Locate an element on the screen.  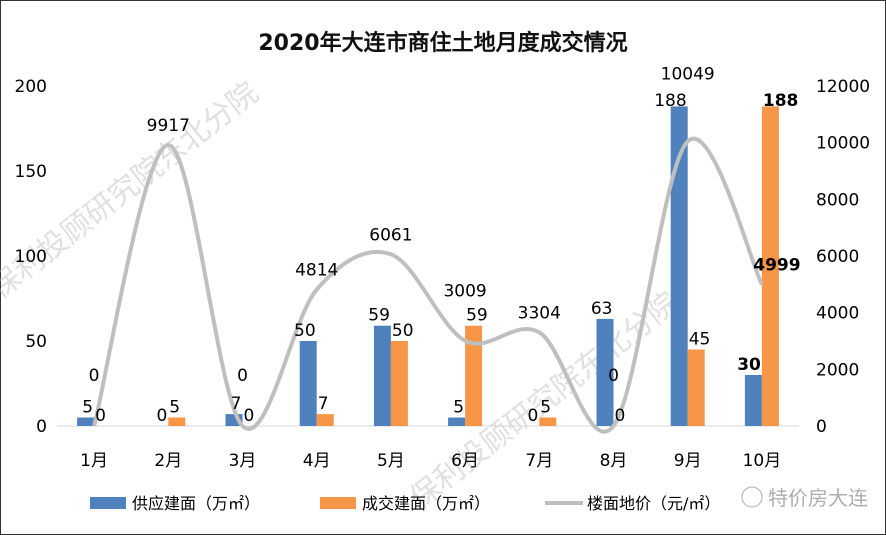
line-data-label: 10049 is located at coordinates (688, 74).